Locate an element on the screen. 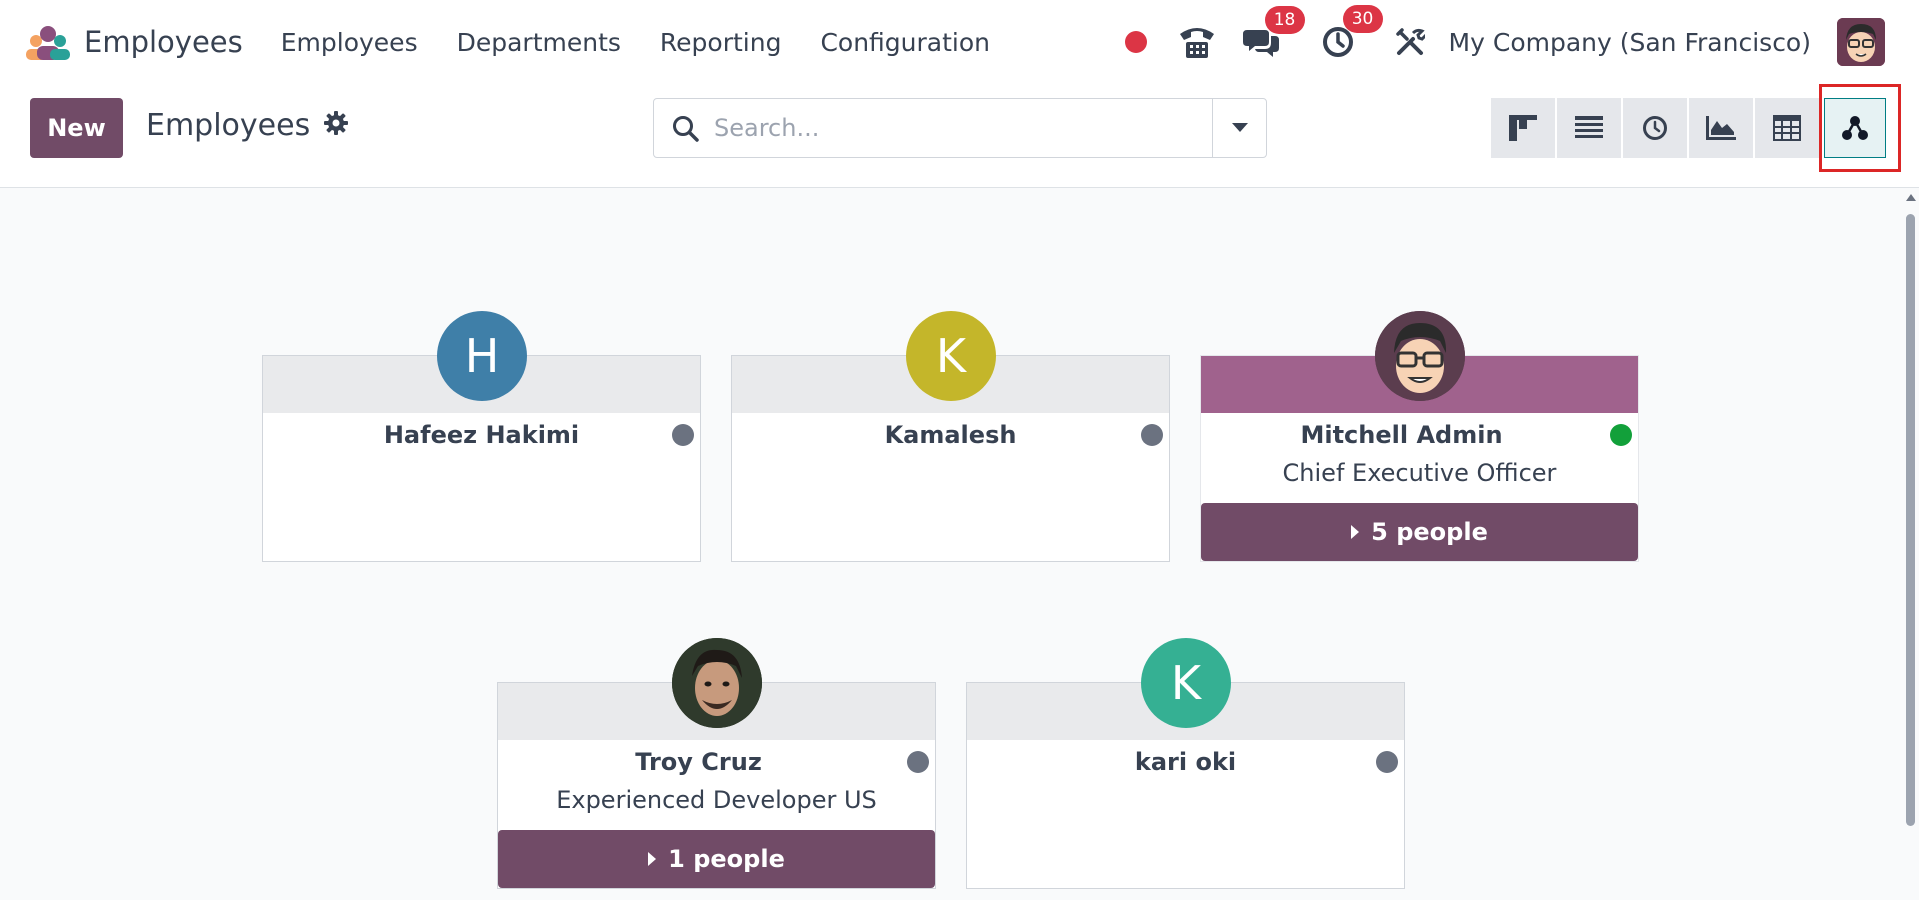  gear-icon is located at coordinates (336, 125).